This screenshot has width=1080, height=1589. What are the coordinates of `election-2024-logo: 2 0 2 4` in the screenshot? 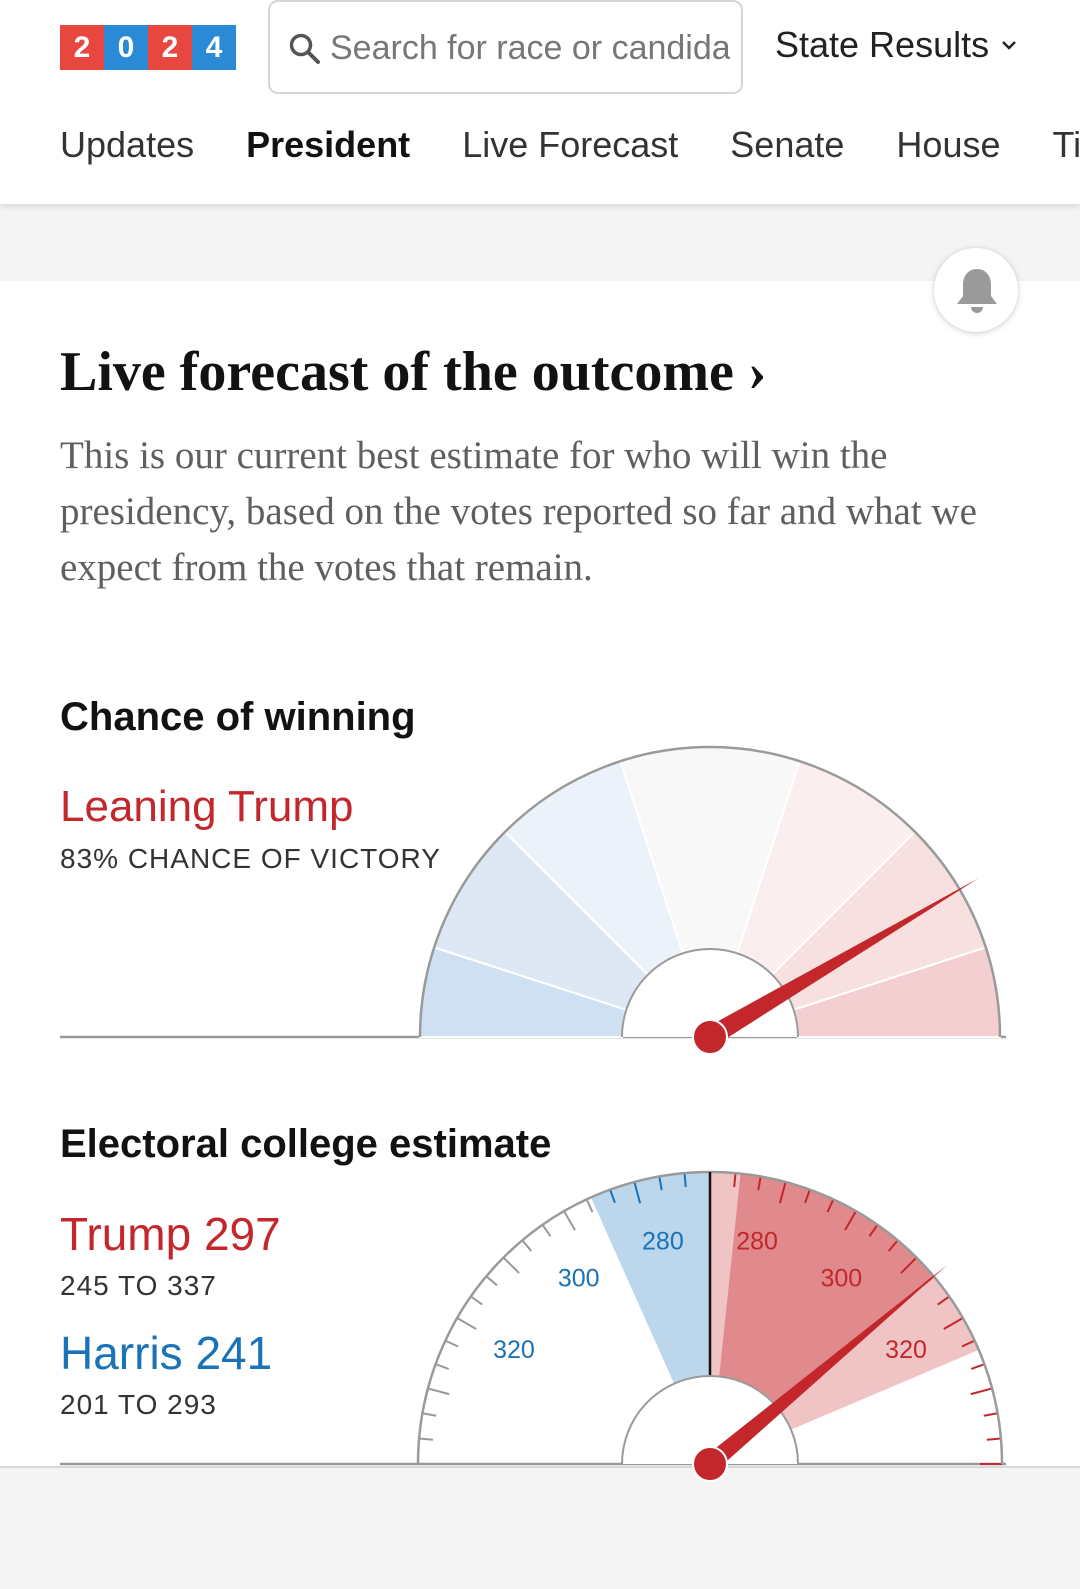 It's located at (148, 47).